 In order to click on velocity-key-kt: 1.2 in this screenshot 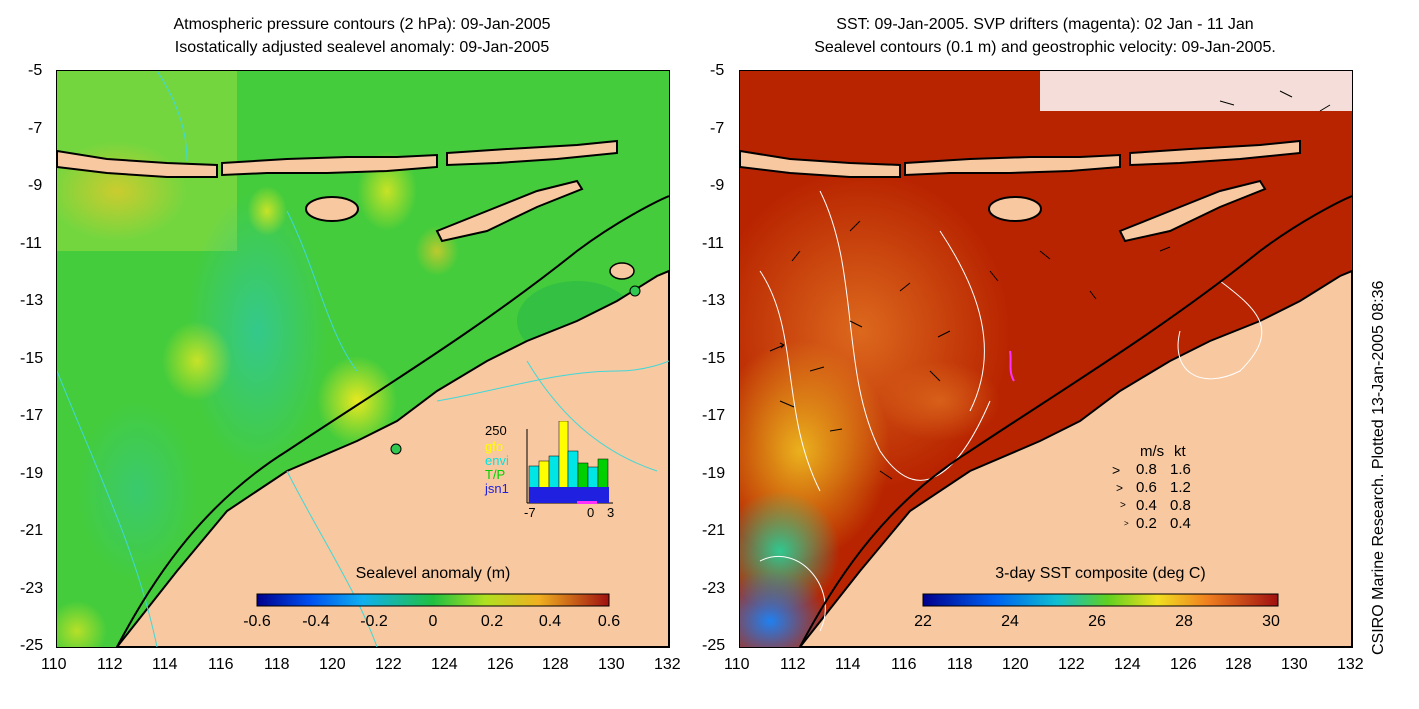, I will do `click(1180, 487)`.